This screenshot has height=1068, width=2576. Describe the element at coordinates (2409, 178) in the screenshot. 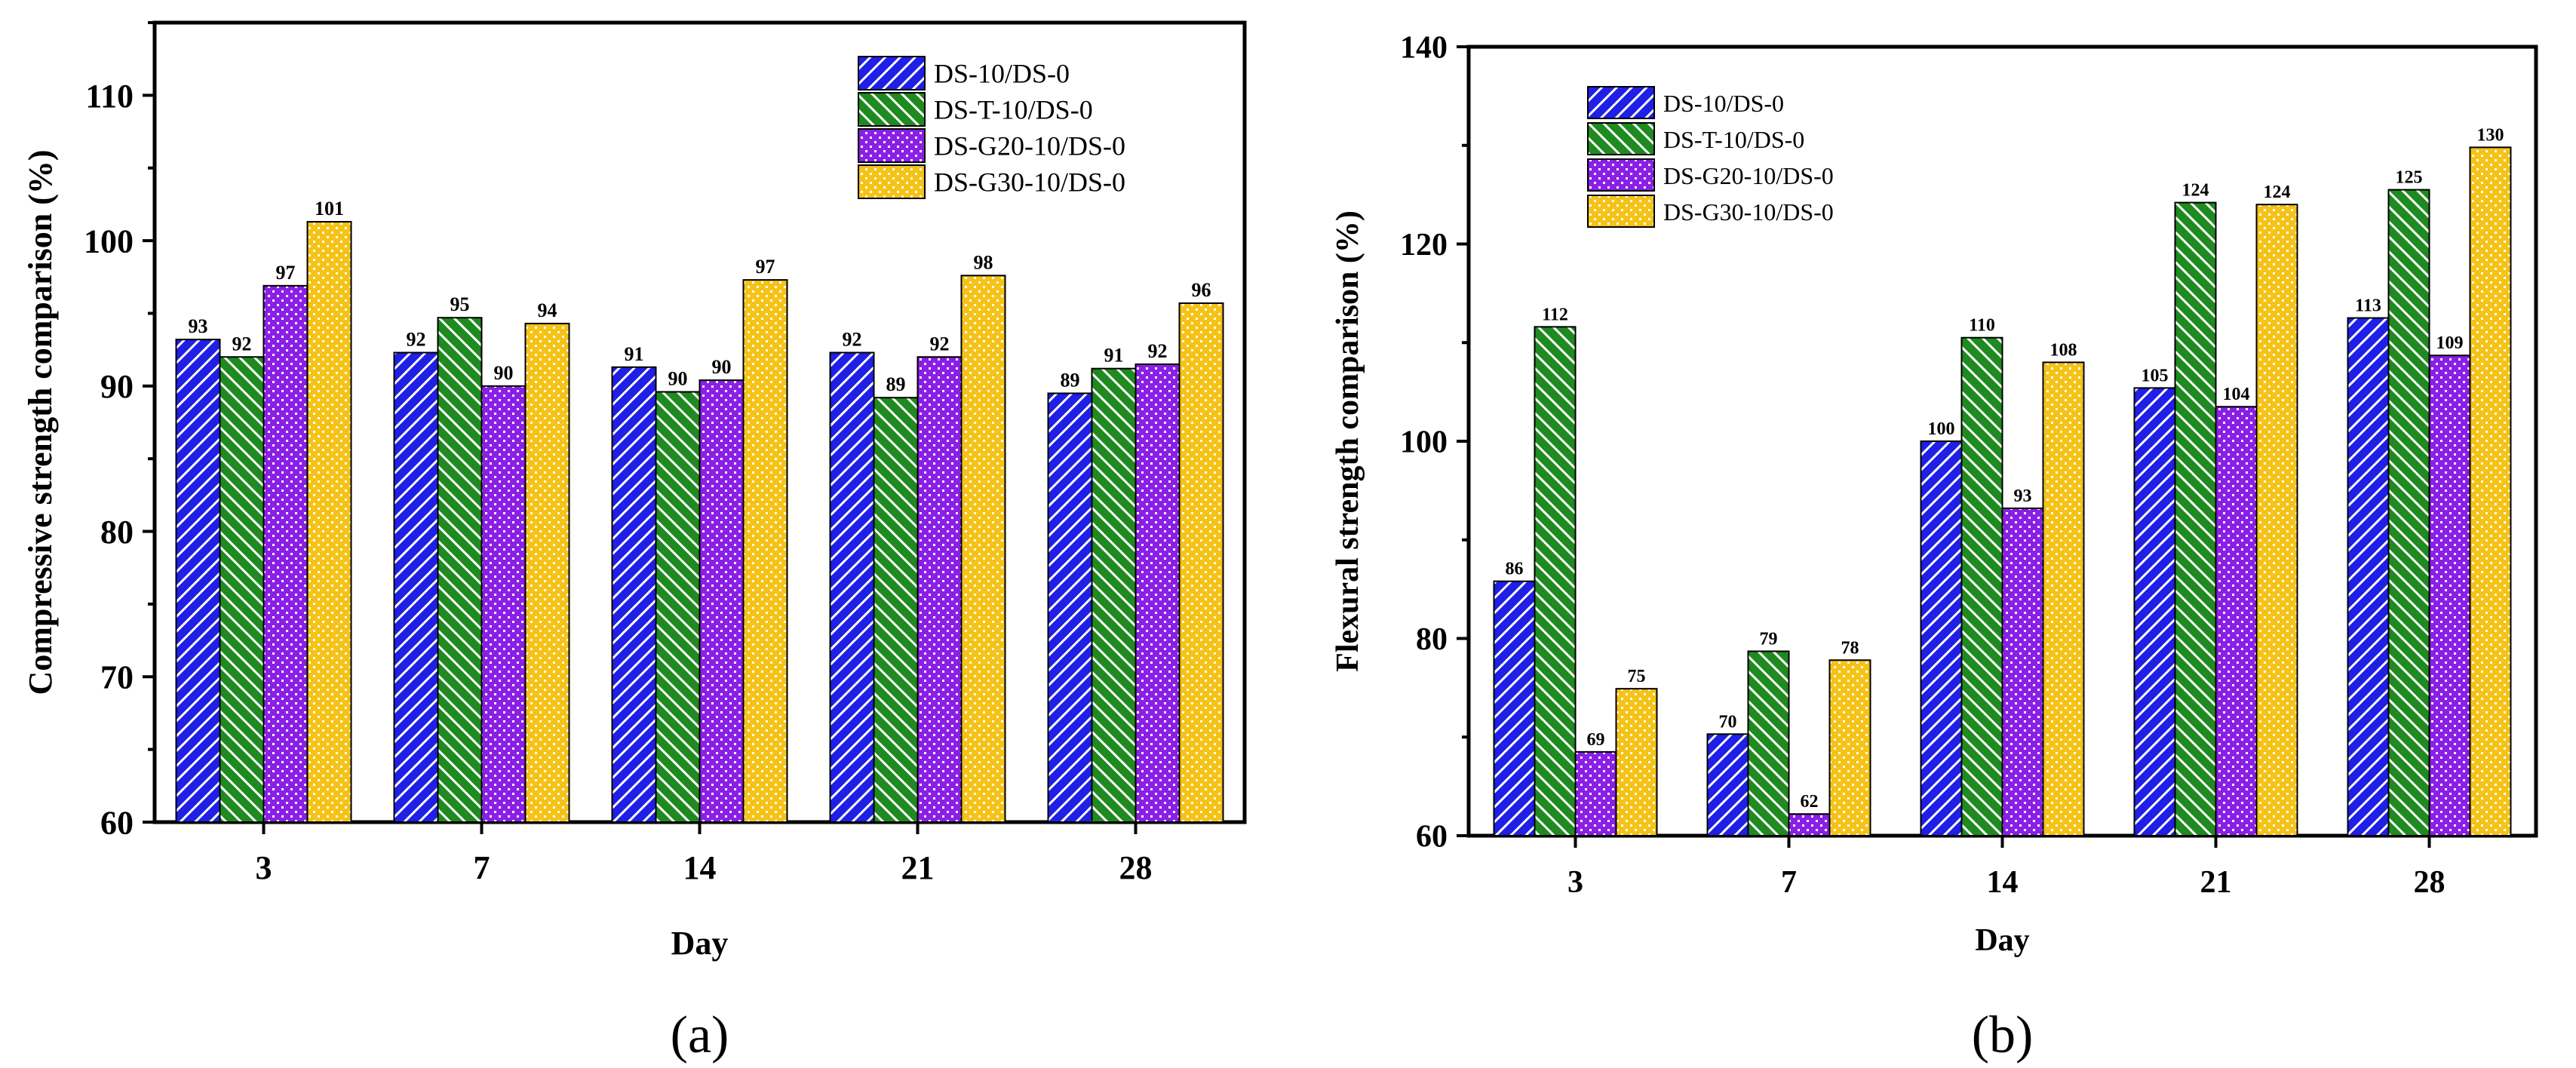

I see `data-label: 125` at that location.